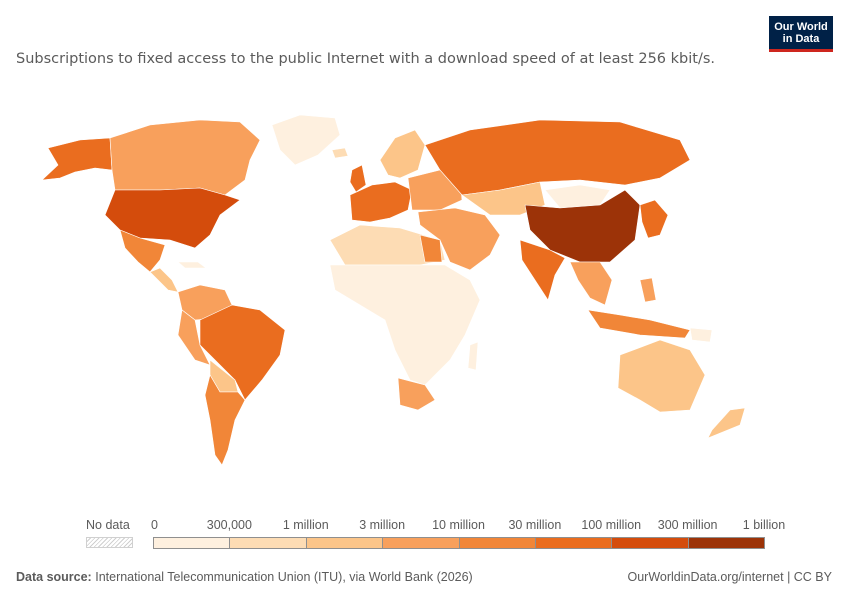  What do you see at coordinates (687, 525) in the screenshot?
I see `legend-tick-label: 300 million` at bounding box center [687, 525].